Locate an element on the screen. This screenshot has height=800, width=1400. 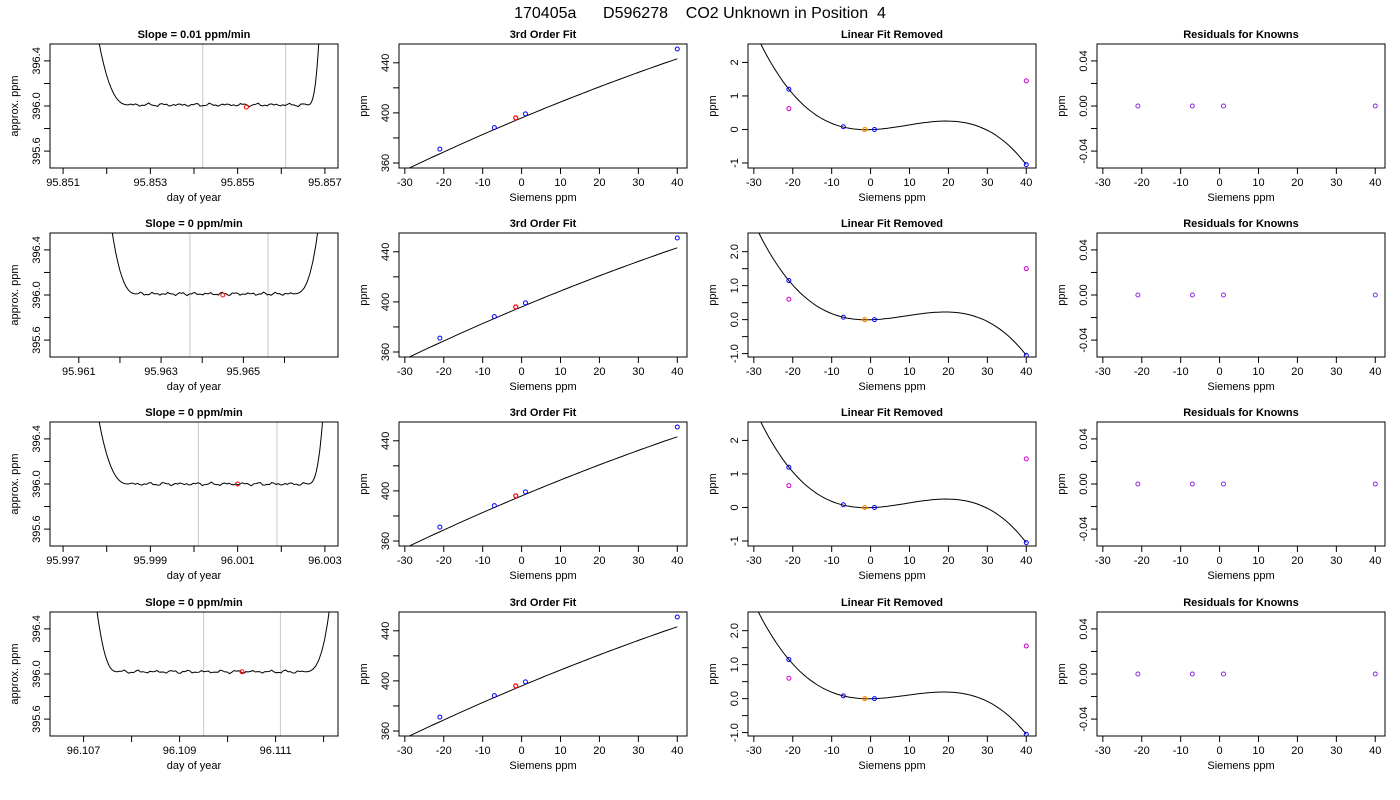
y-tick-label: 396.4 is located at coordinates (37, 629).